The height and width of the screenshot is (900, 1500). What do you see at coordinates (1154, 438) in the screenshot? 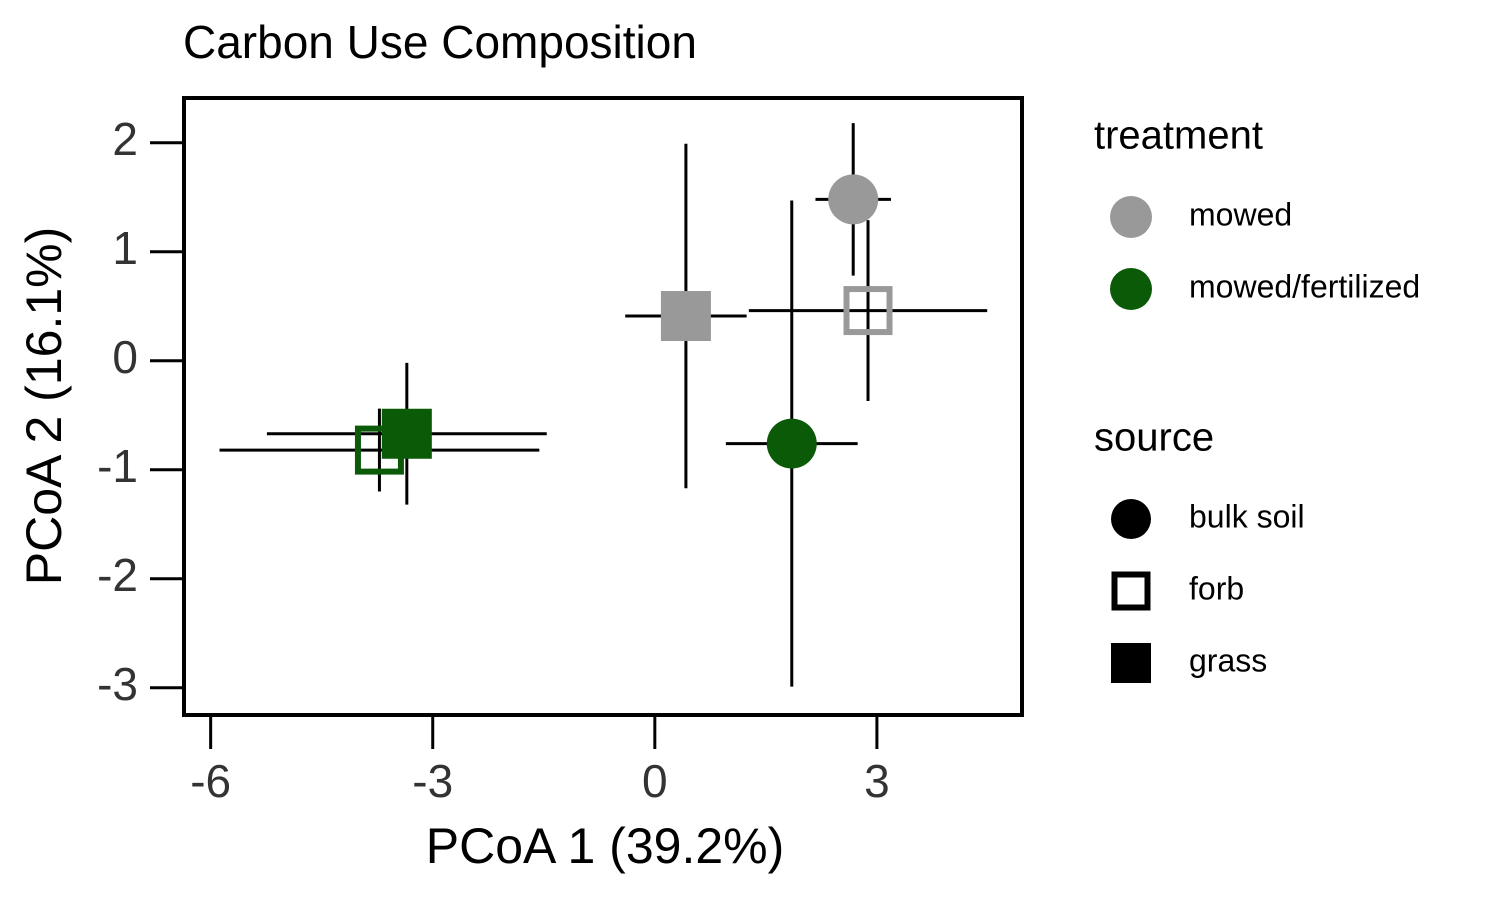
I see `legend-title: source` at bounding box center [1154, 438].